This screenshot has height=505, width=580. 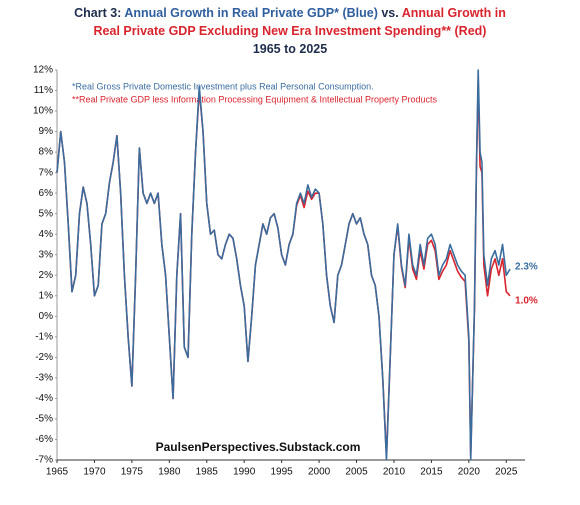 What do you see at coordinates (99, 13) in the screenshot?
I see `title-part: Chart 3:` at bounding box center [99, 13].